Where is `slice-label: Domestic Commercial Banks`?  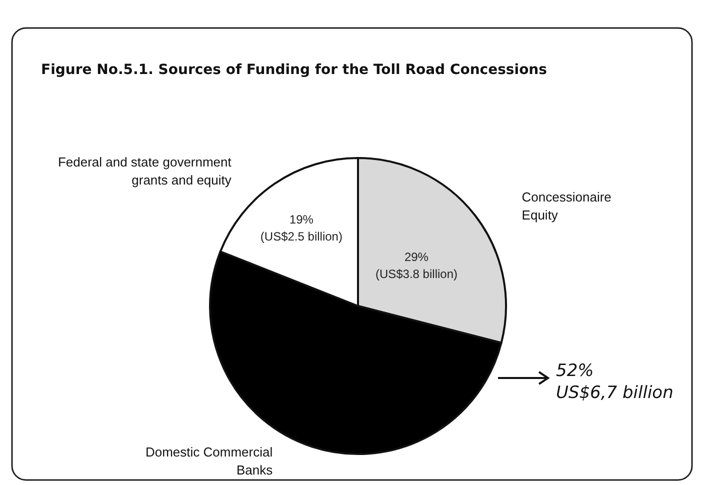
slice-label: Domestic Commercial Banks is located at coordinates (209, 461).